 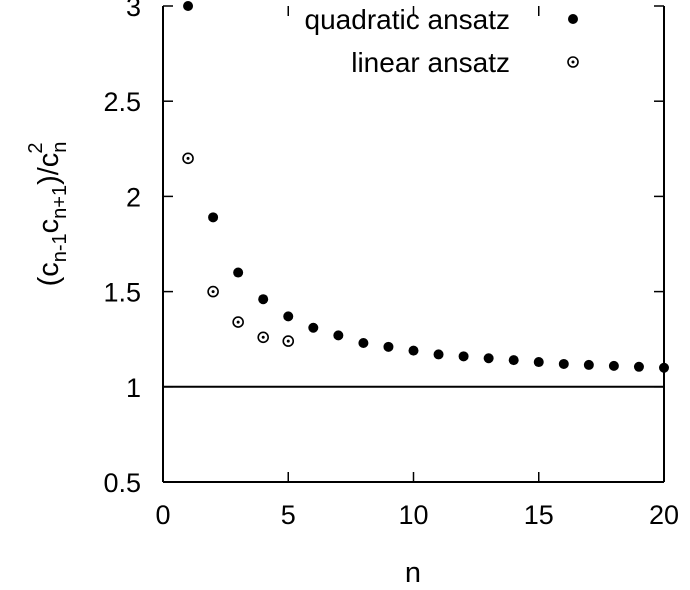 What do you see at coordinates (442, 41) in the screenshot?
I see `legend: quadratic ansatz linear ansatz` at bounding box center [442, 41].